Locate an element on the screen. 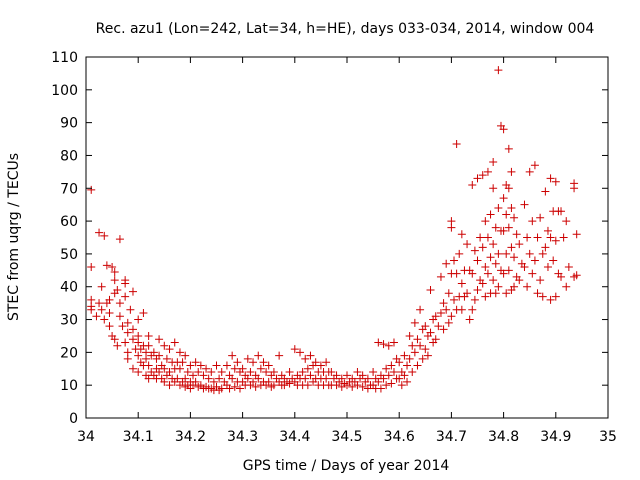  y-tick-label: 0 is located at coordinates (73, 419).